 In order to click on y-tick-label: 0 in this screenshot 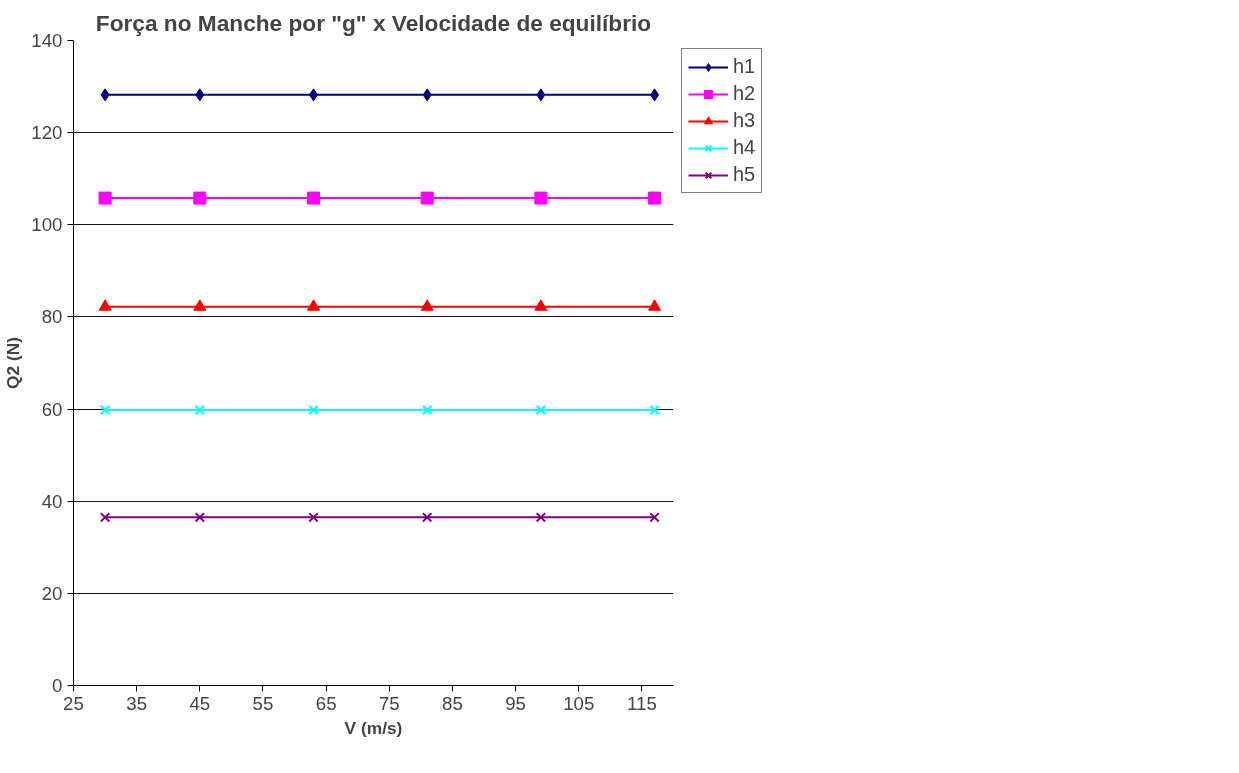, I will do `click(57, 685)`.